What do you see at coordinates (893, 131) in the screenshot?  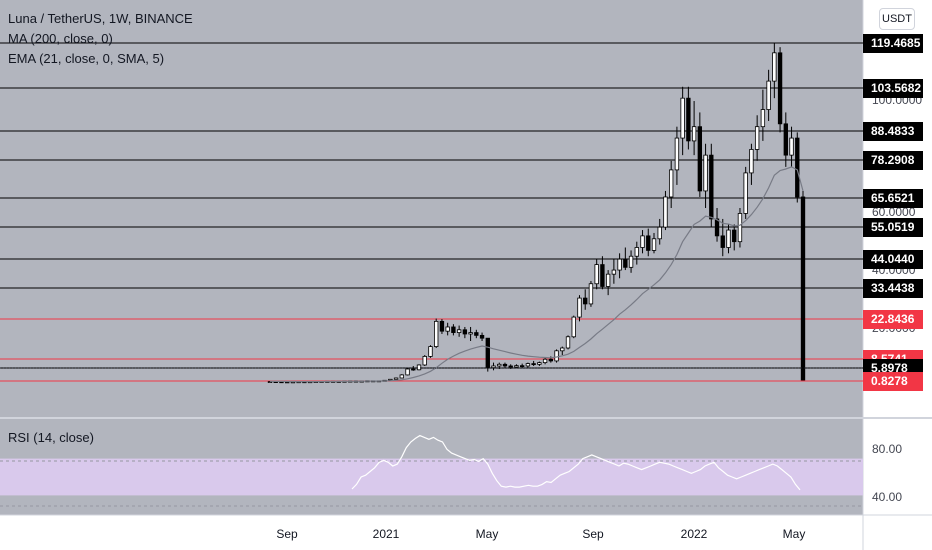 I see `price-level-label: 88.4833` at bounding box center [893, 131].